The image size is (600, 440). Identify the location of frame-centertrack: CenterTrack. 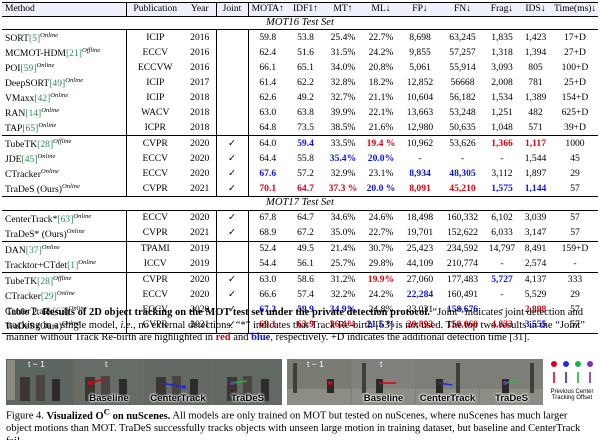
(178, 382).